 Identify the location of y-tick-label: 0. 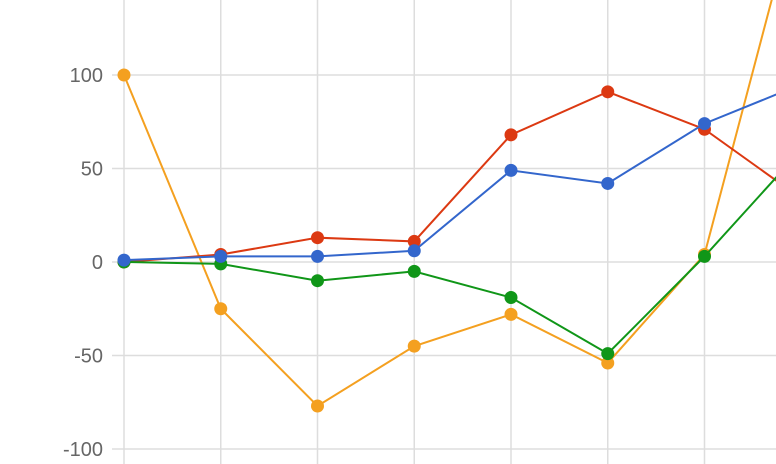
(97, 263).